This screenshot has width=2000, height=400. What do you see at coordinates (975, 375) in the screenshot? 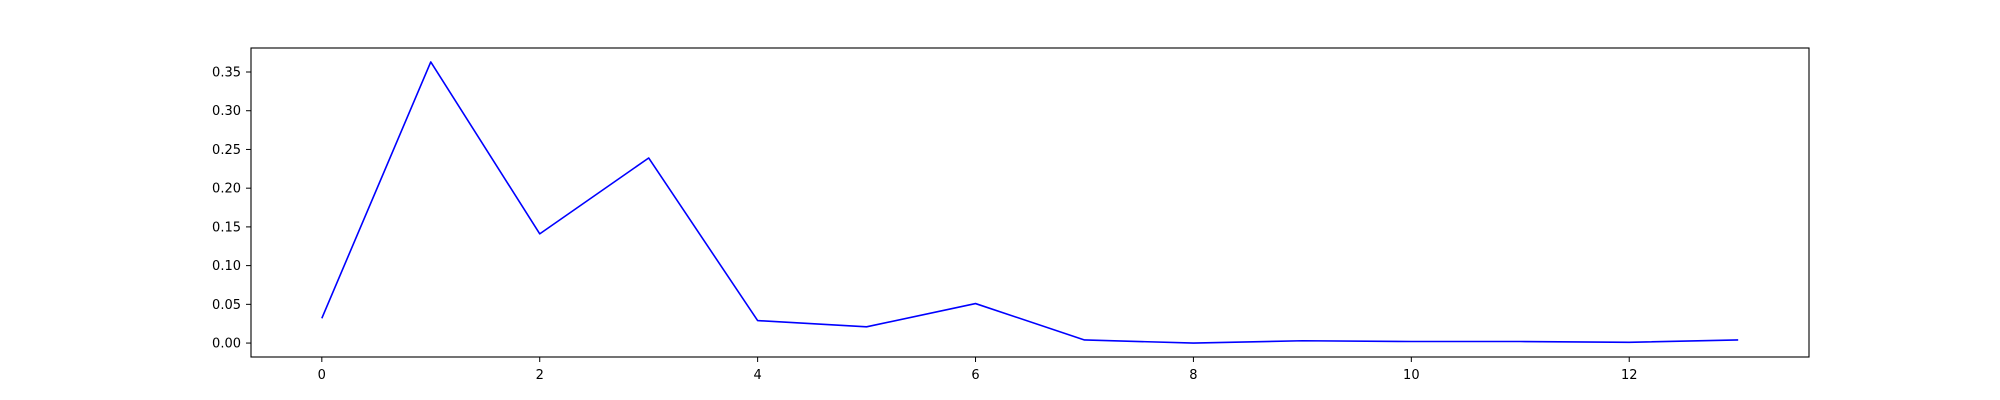
I see `x-tick-label: 6` at bounding box center [975, 375].